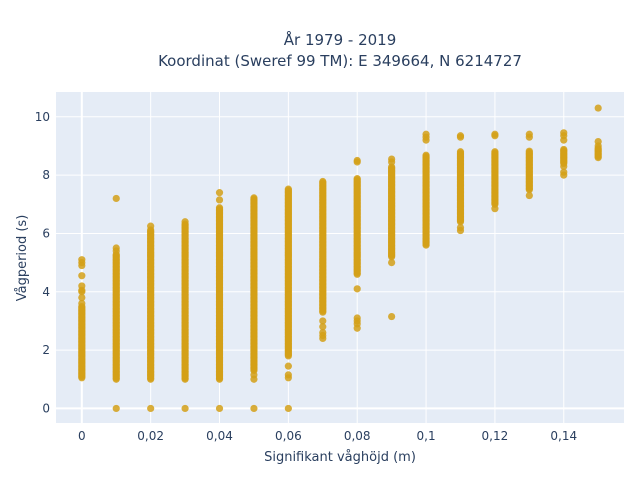 The height and width of the screenshot is (480, 640). I want to click on y-tick-label: 2, so click(46, 350).